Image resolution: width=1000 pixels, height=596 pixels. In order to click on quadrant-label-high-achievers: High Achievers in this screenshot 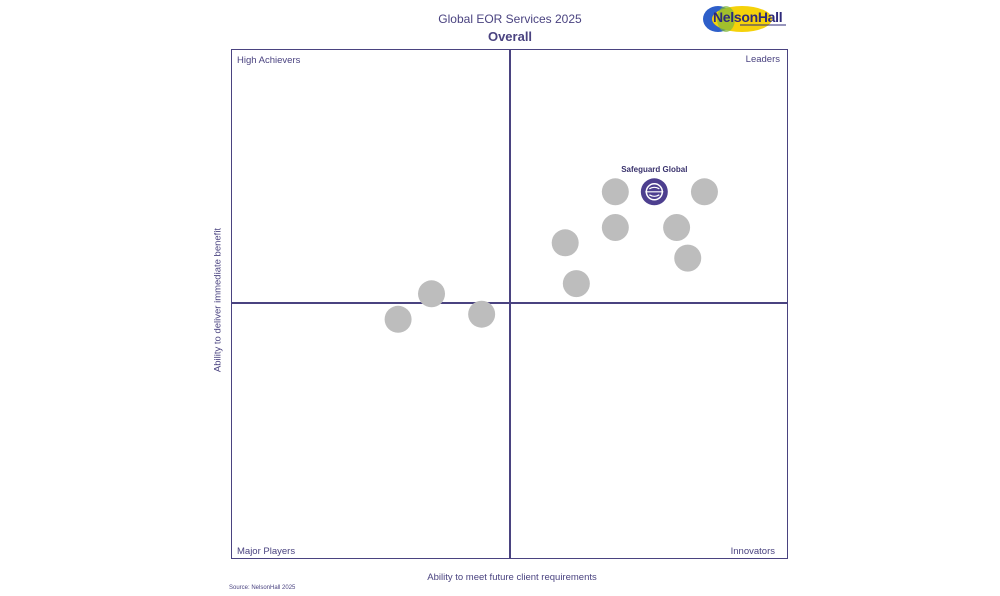, I will do `click(269, 60)`.